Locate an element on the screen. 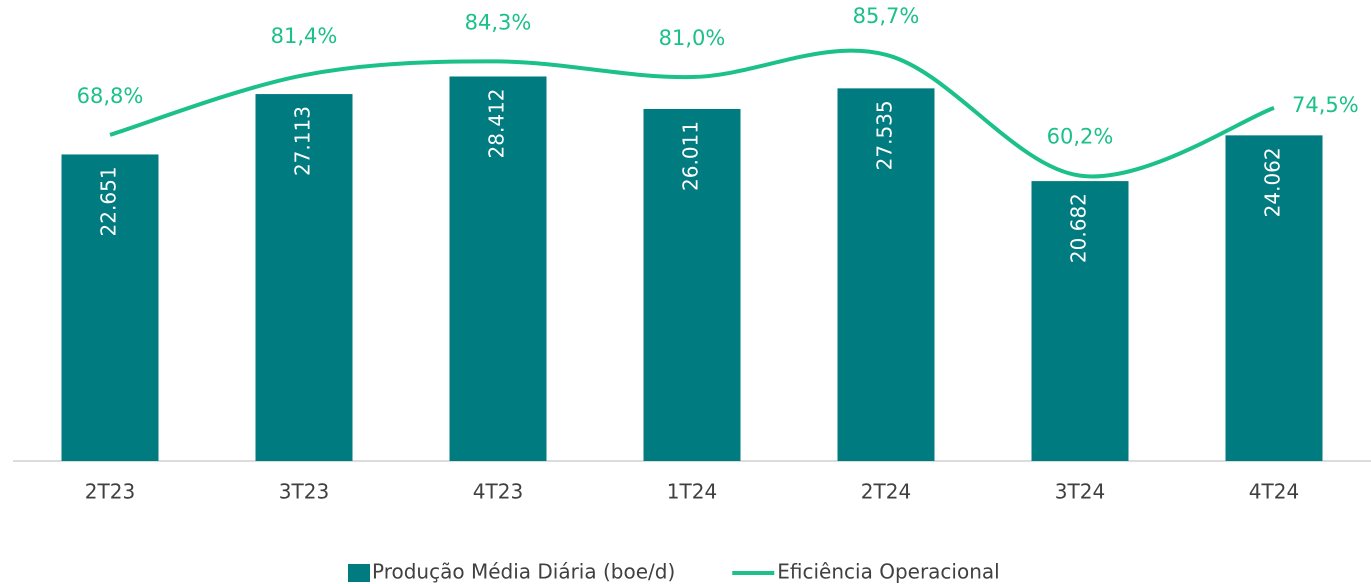 This screenshot has height=584, width=1371. line-value-label: 68,8% is located at coordinates (110, 96).